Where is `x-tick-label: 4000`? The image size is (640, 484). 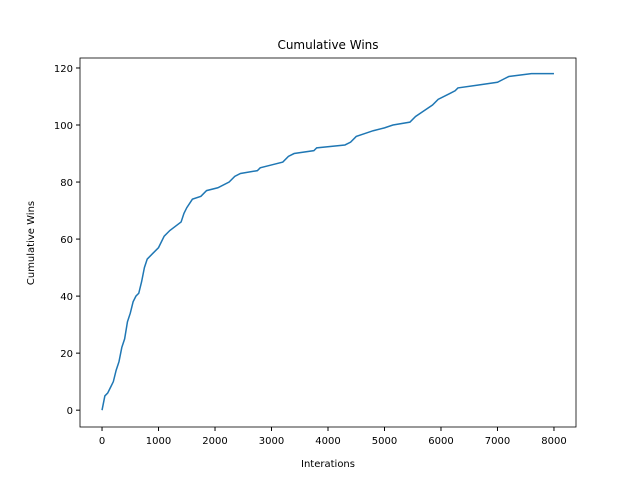 x-tick-label: 4000 is located at coordinates (327, 441).